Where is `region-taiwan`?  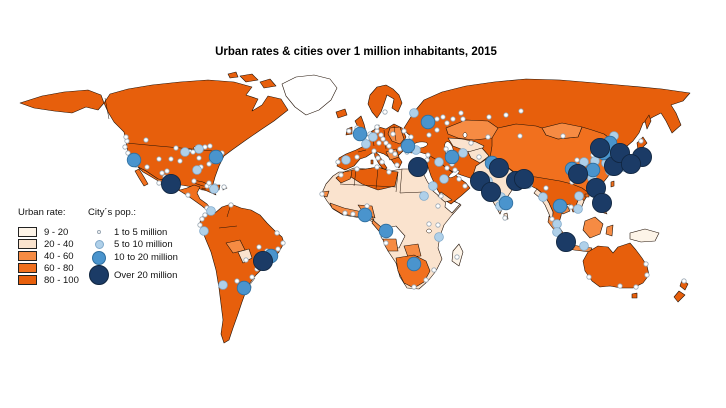 region-taiwan is located at coordinates (612, 184).